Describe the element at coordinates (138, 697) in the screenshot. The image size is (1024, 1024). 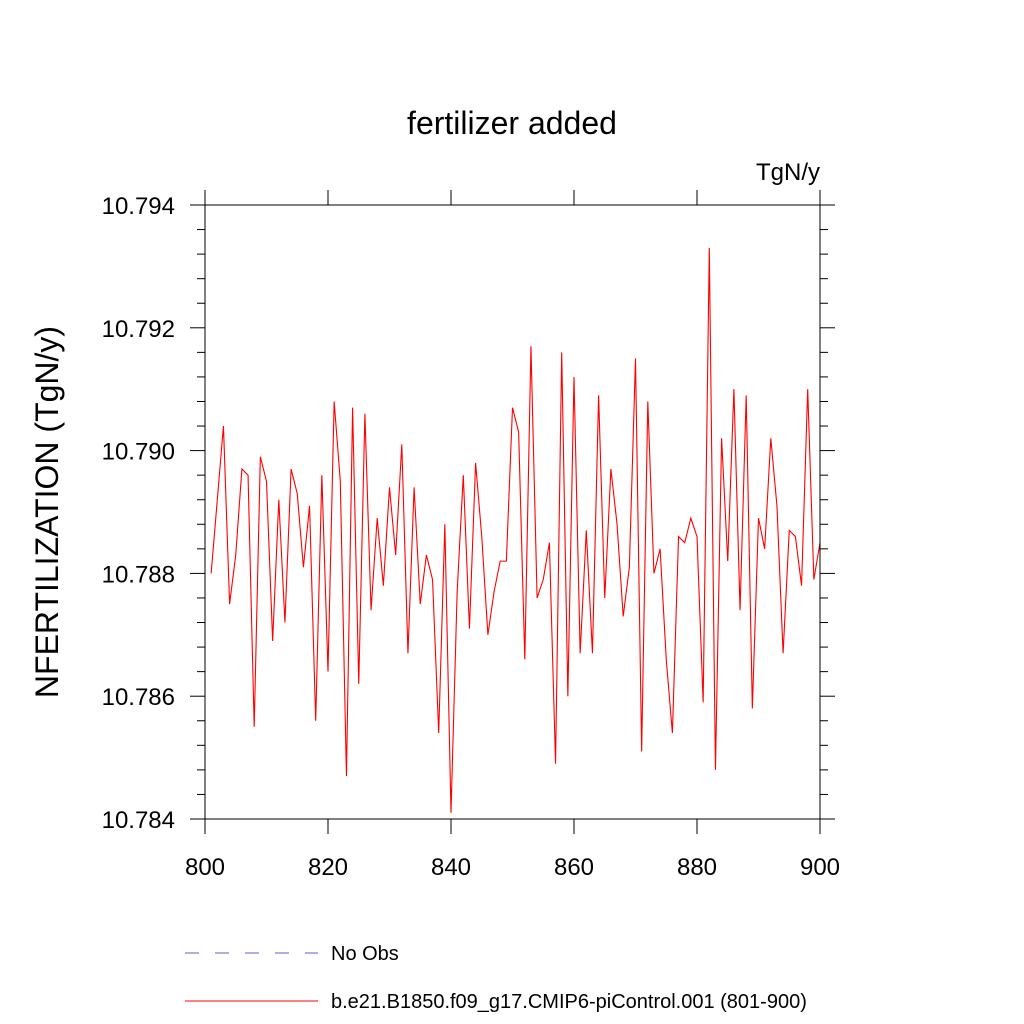
I see `y-tick-label: 10.786` at that location.